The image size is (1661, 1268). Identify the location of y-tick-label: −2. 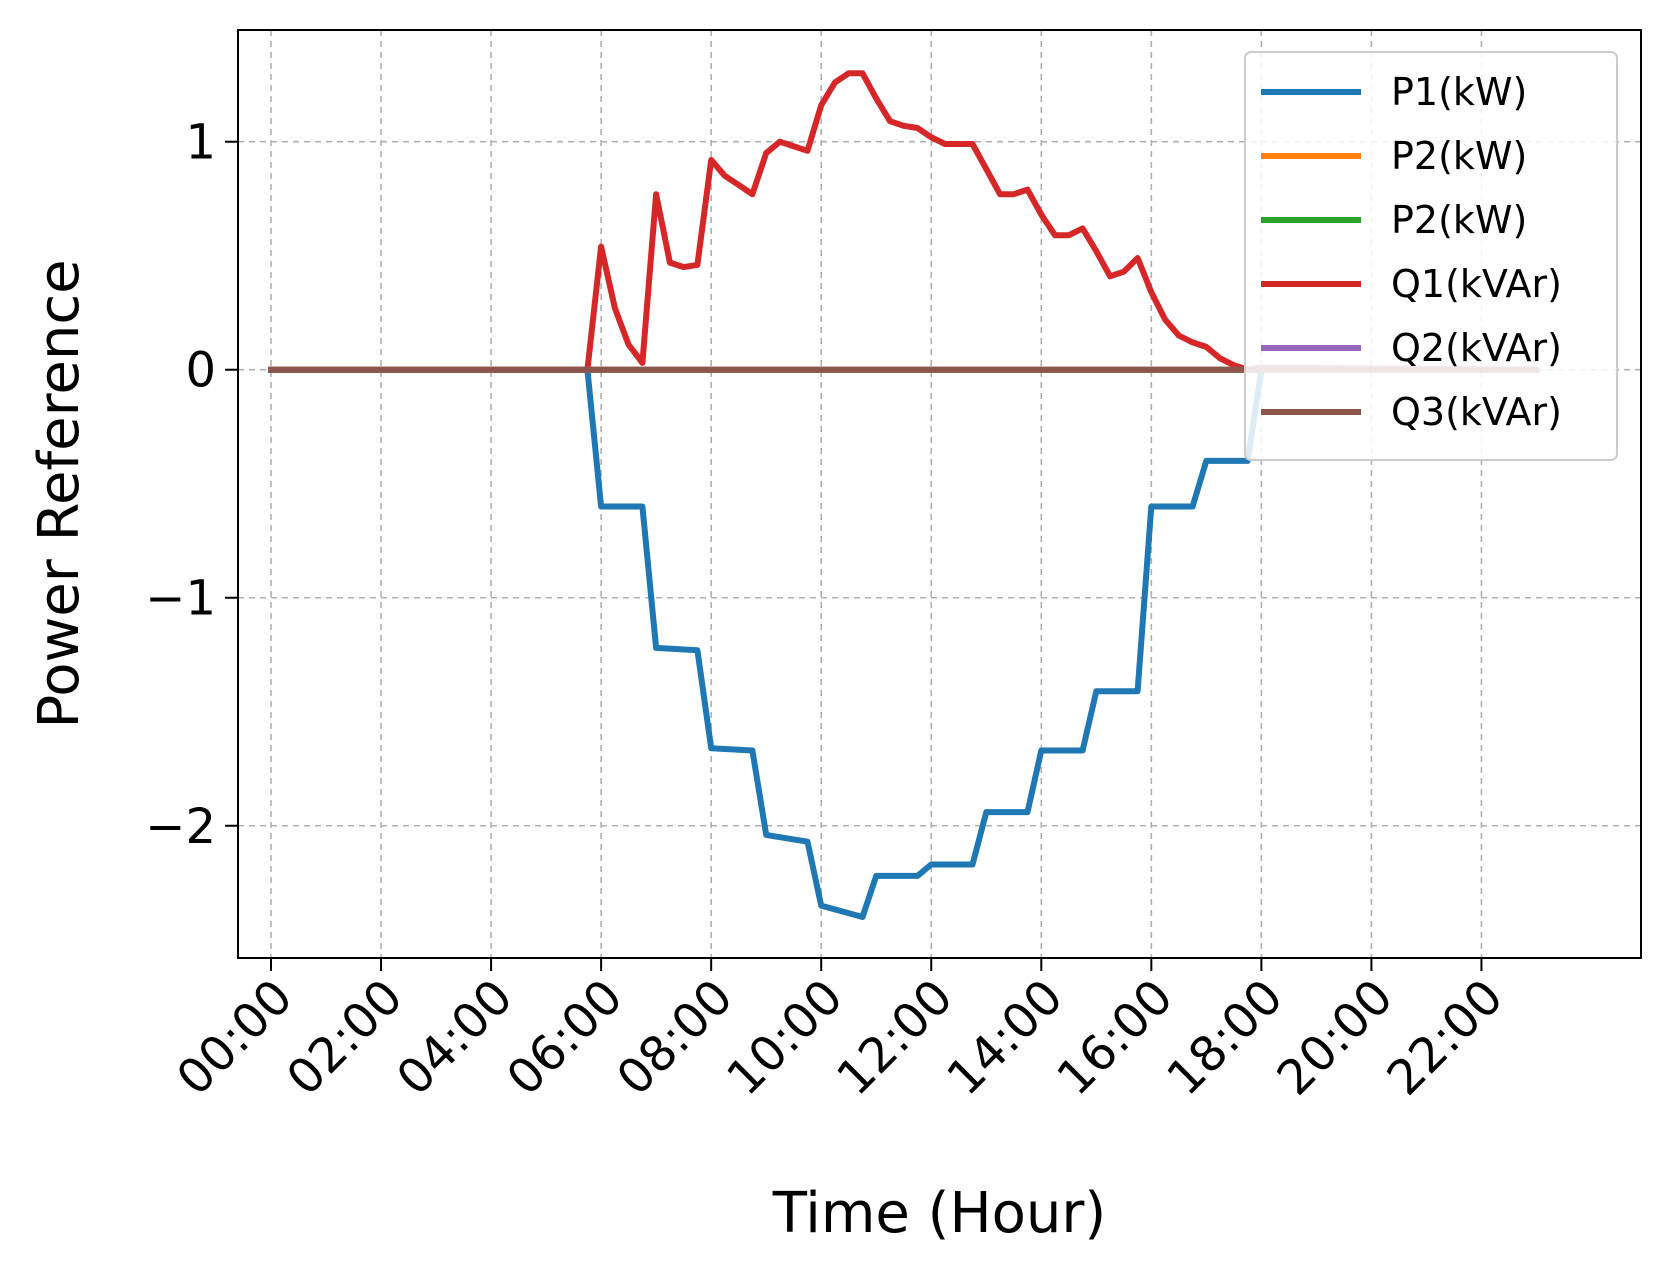
(180, 827).